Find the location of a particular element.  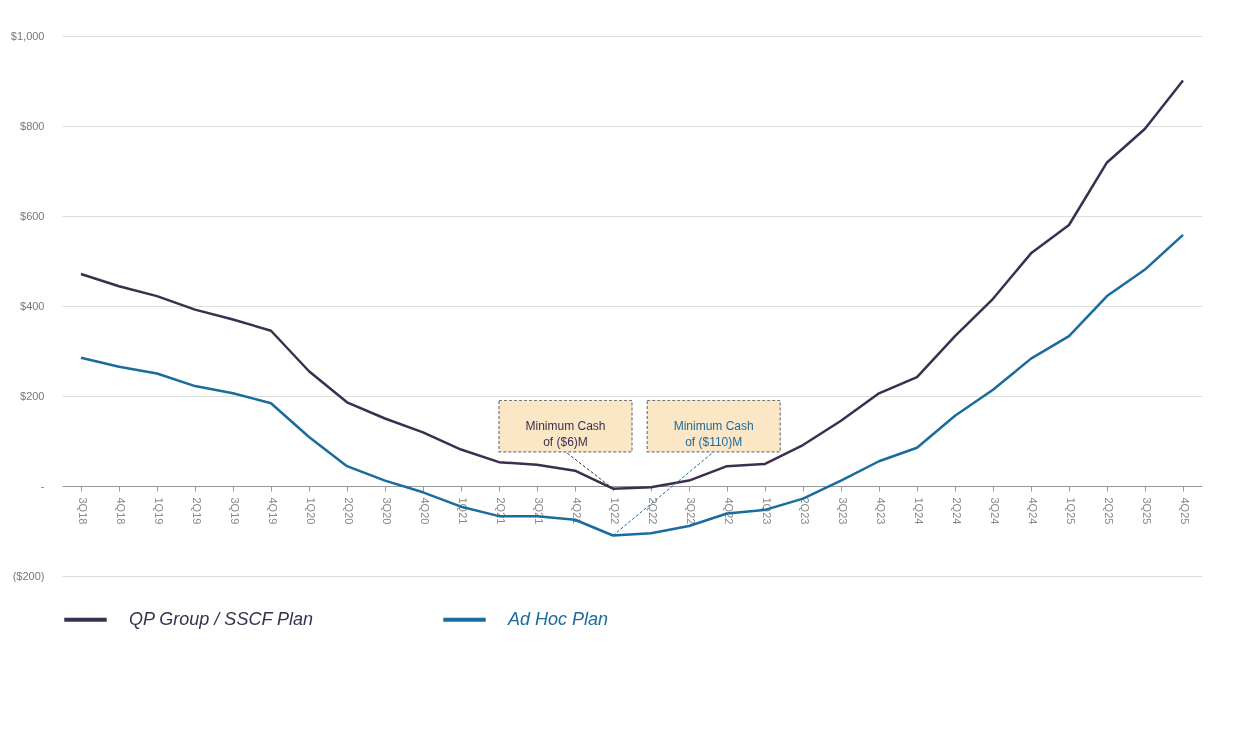

x-tick-label: 3Q25 is located at coordinates (1146, 511).